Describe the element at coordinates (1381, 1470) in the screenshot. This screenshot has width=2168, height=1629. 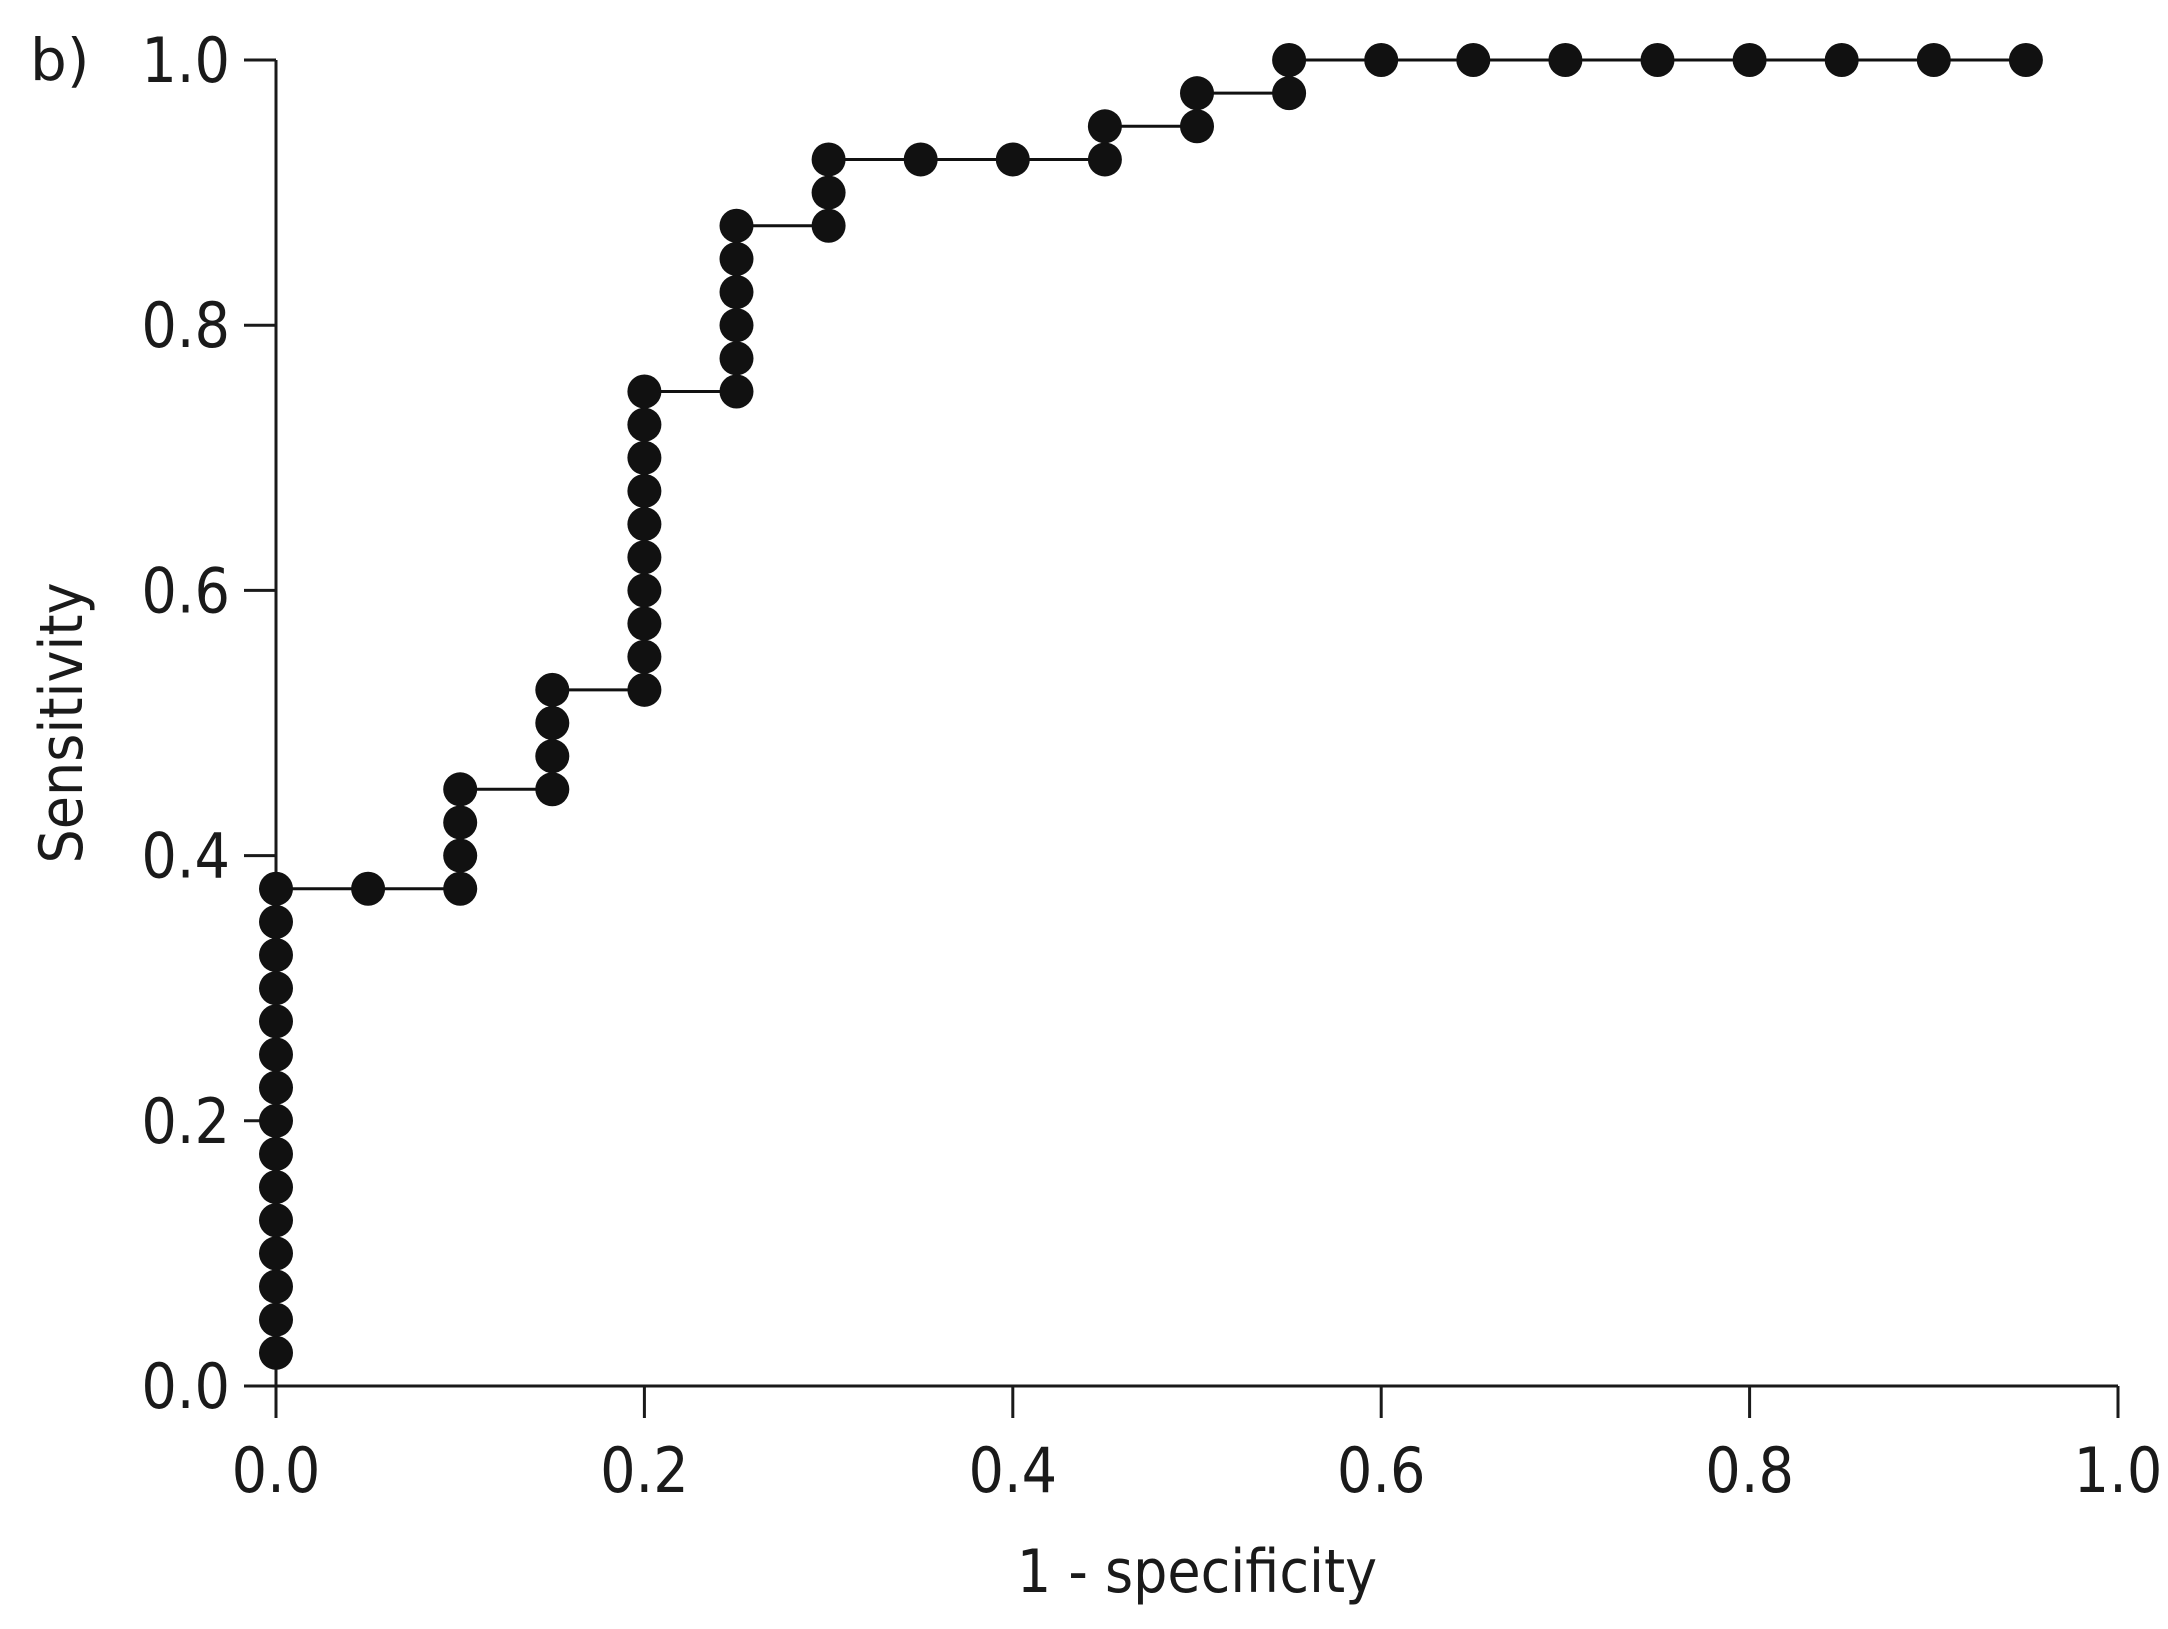
I see `x-tick-label: 0.6` at that location.